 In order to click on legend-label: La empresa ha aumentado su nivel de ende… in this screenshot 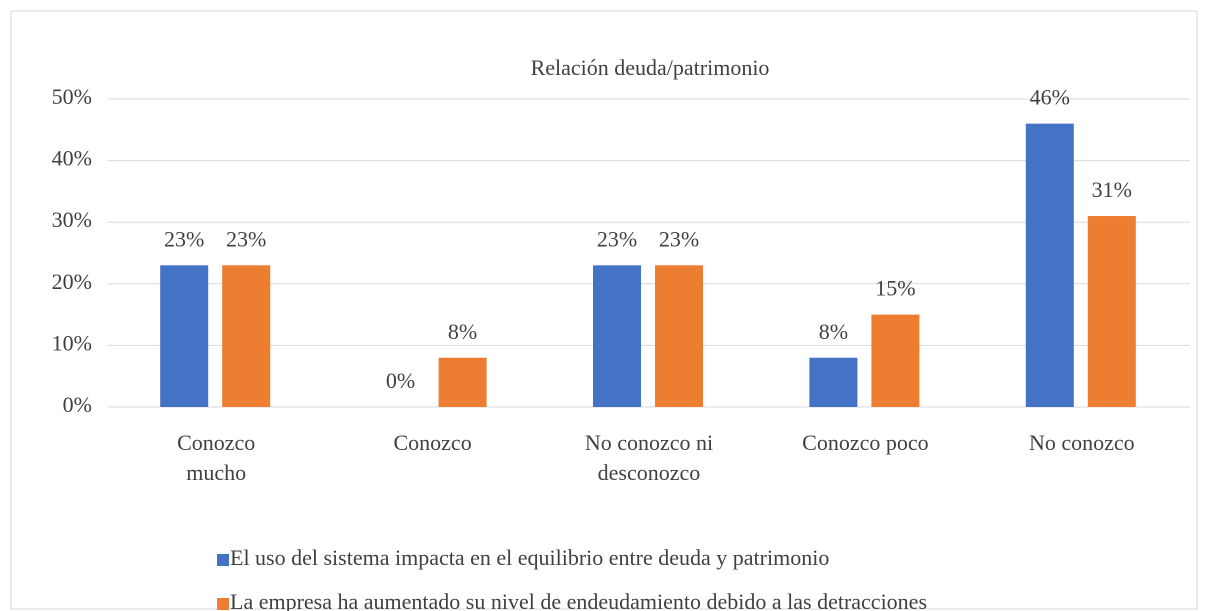, I will do `click(578, 600)`.